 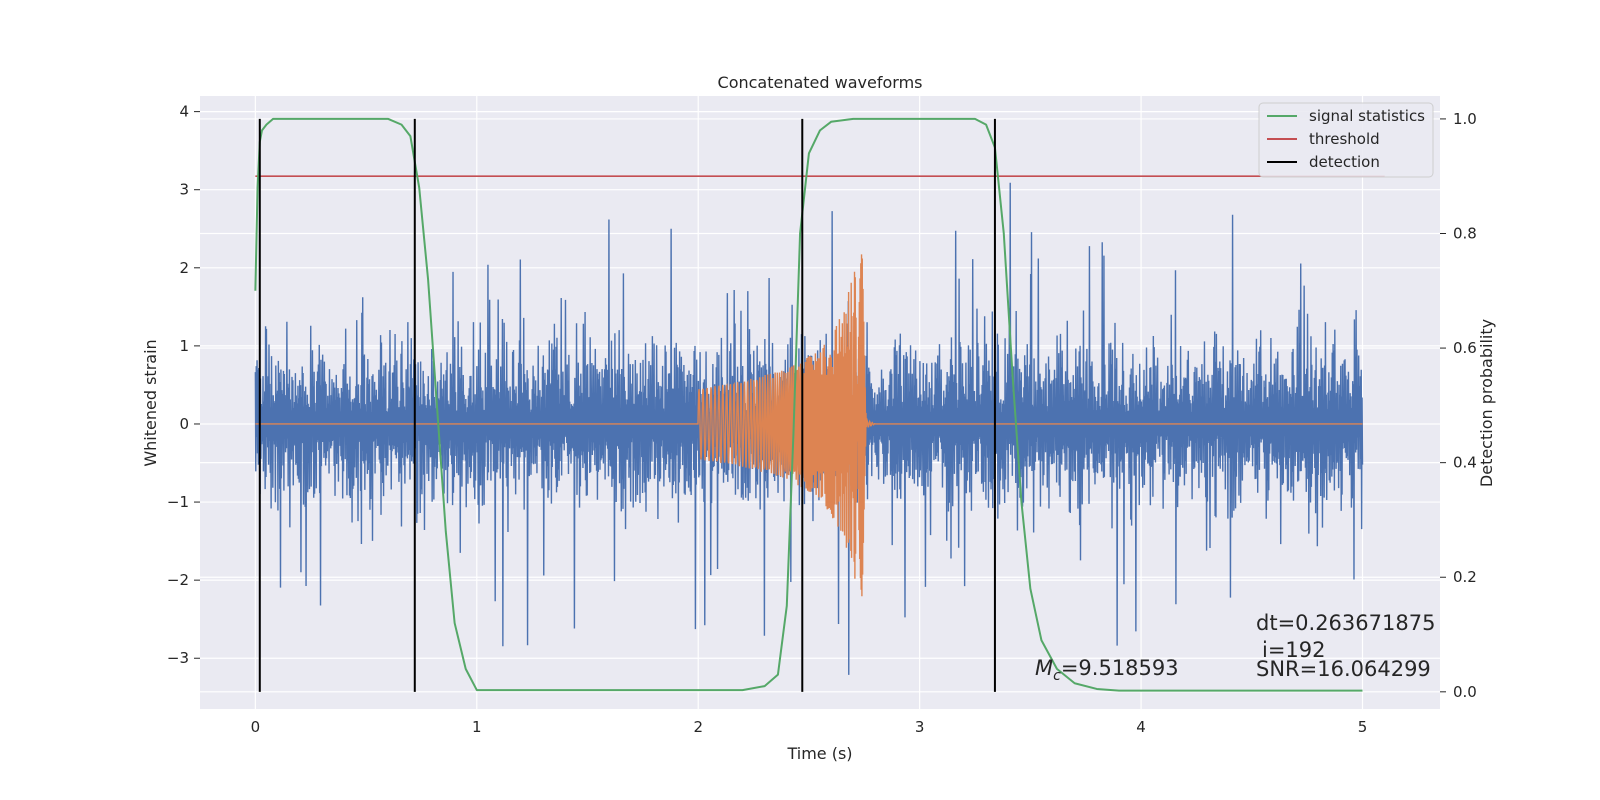 I want to click on y-axis-label: Whitened strain, so click(x=150, y=402).